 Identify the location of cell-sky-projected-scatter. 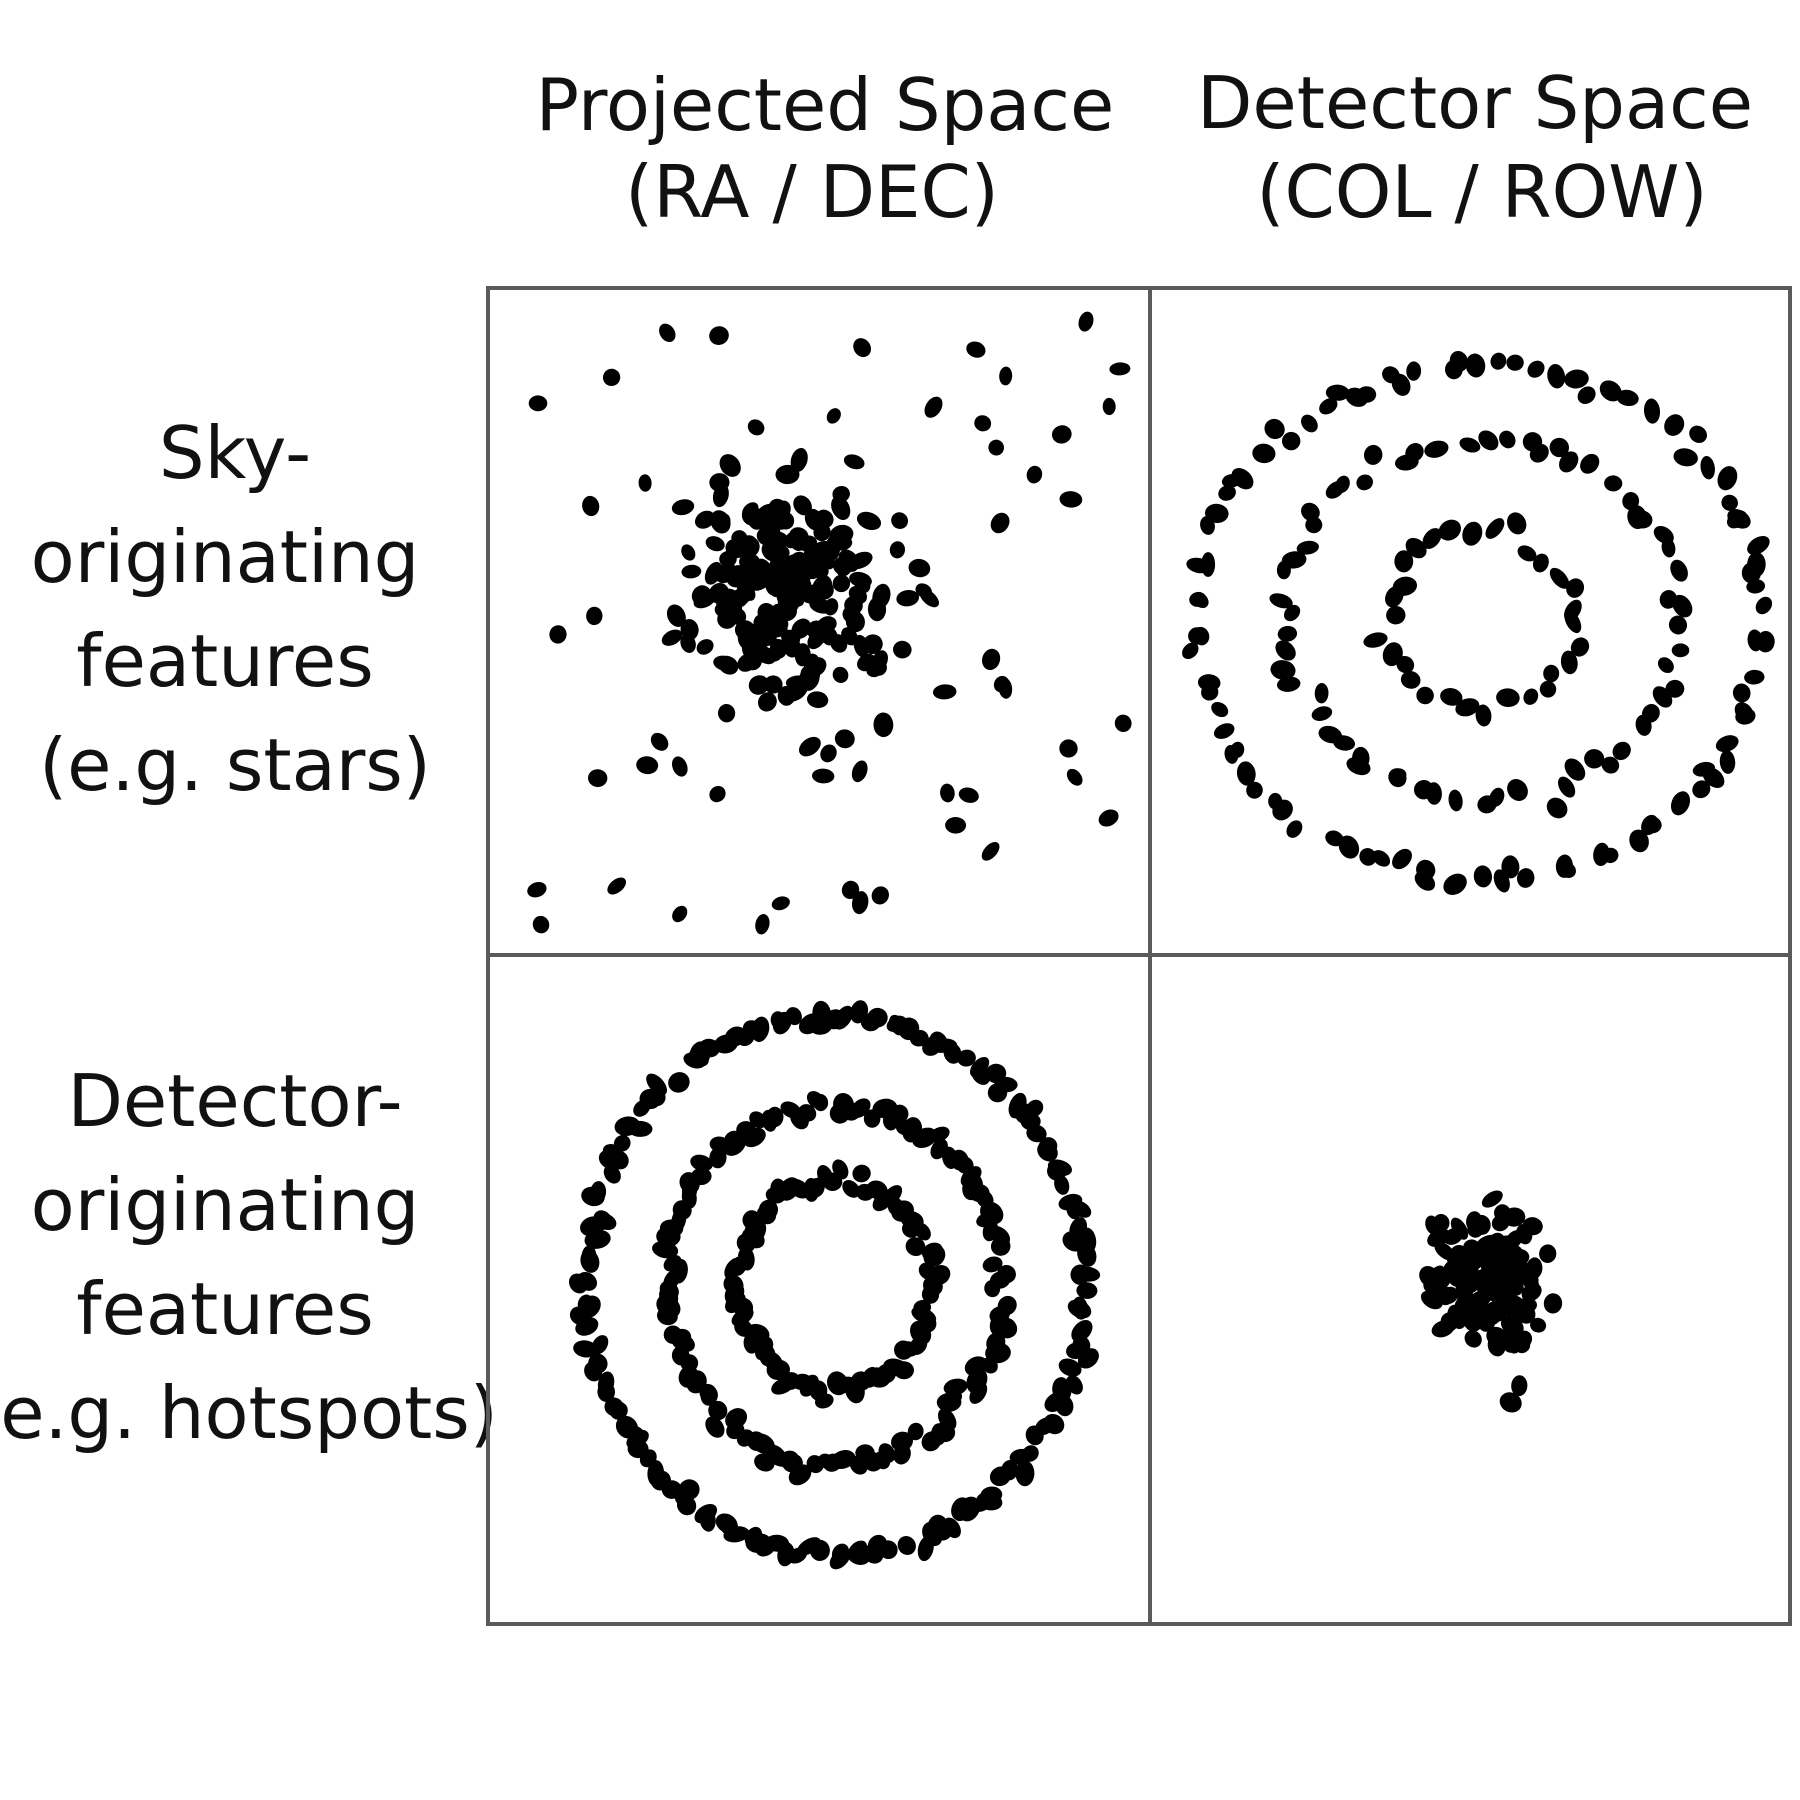
(829, 623).